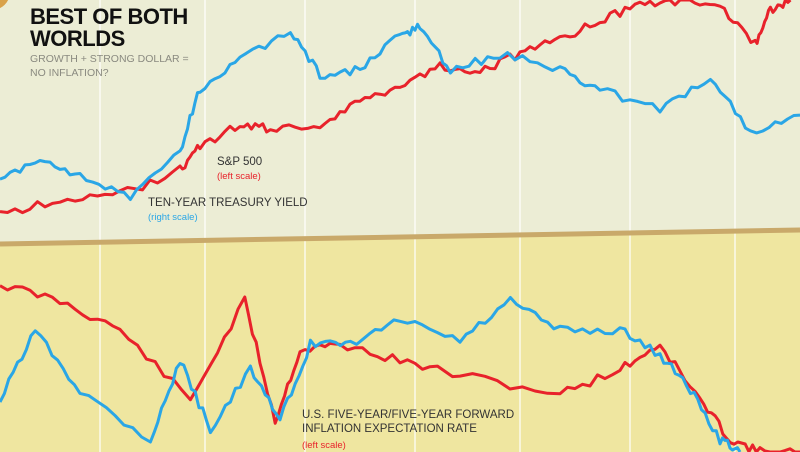 The width and height of the screenshot is (800, 452). I want to click on sp500-scale-label: (left scale), so click(239, 176).